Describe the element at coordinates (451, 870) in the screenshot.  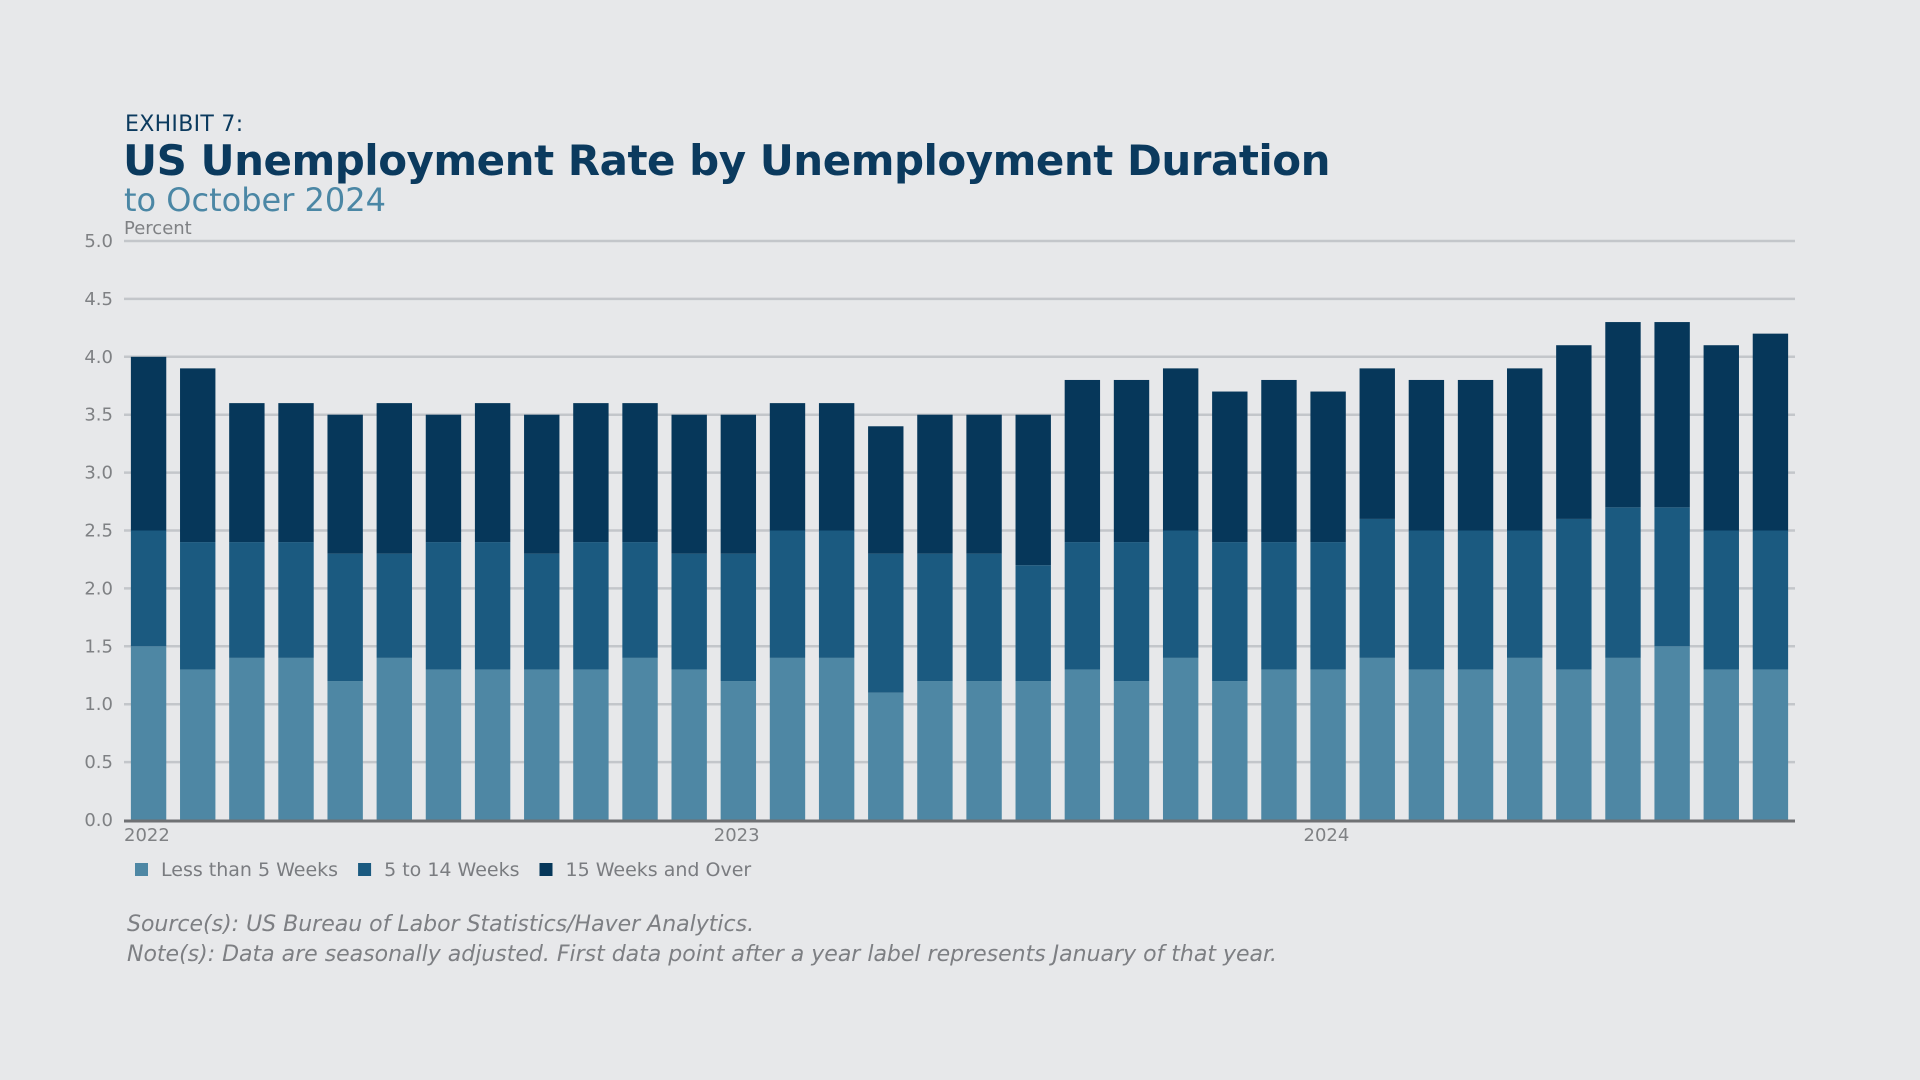
I see `legend-label: 5 to 14 Weeks` at that location.